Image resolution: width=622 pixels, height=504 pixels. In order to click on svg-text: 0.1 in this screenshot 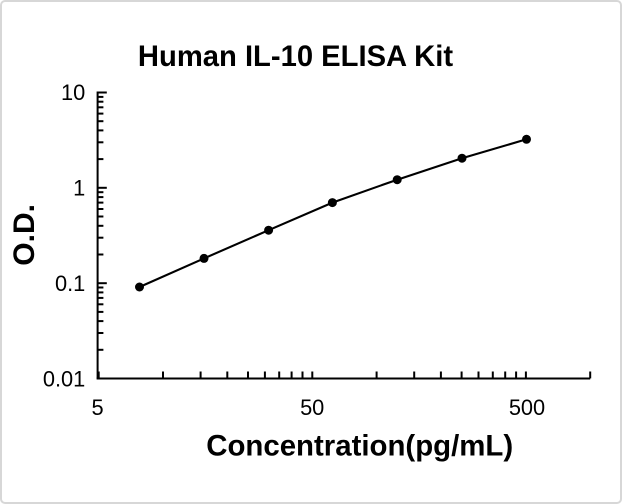, I will do `click(70, 283)`.